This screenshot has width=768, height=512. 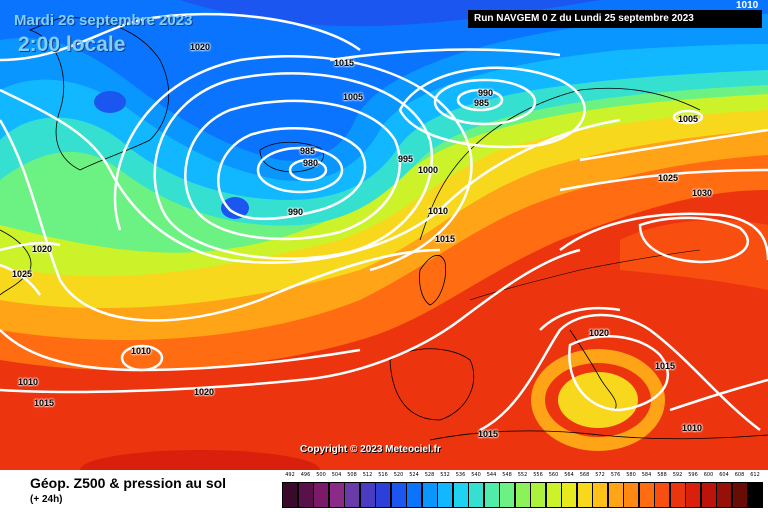 I want to click on scale-label: 580, so click(x=631, y=475).